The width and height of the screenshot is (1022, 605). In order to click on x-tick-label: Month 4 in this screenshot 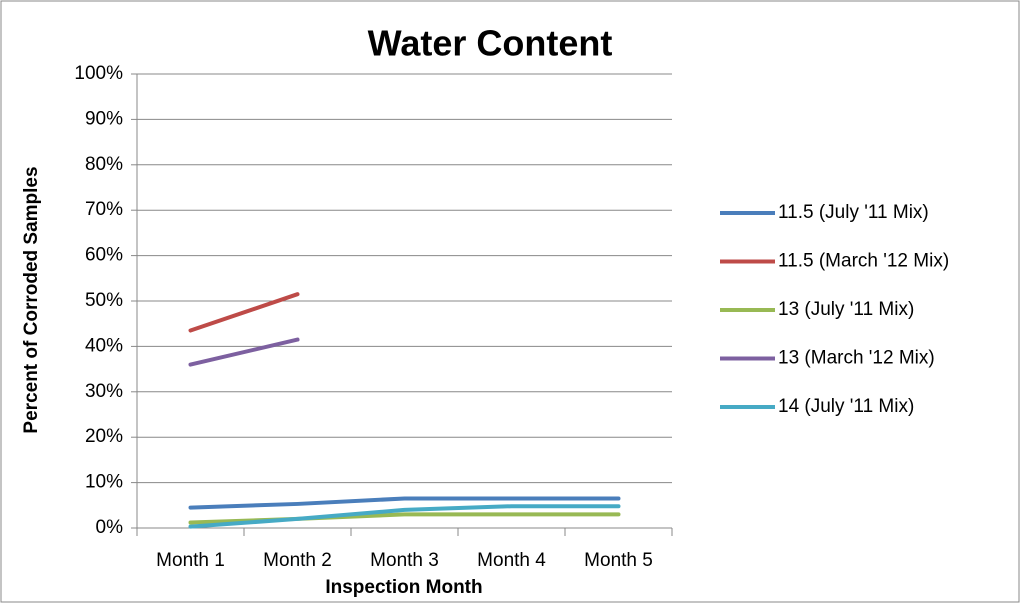, I will do `click(511, 560)`.